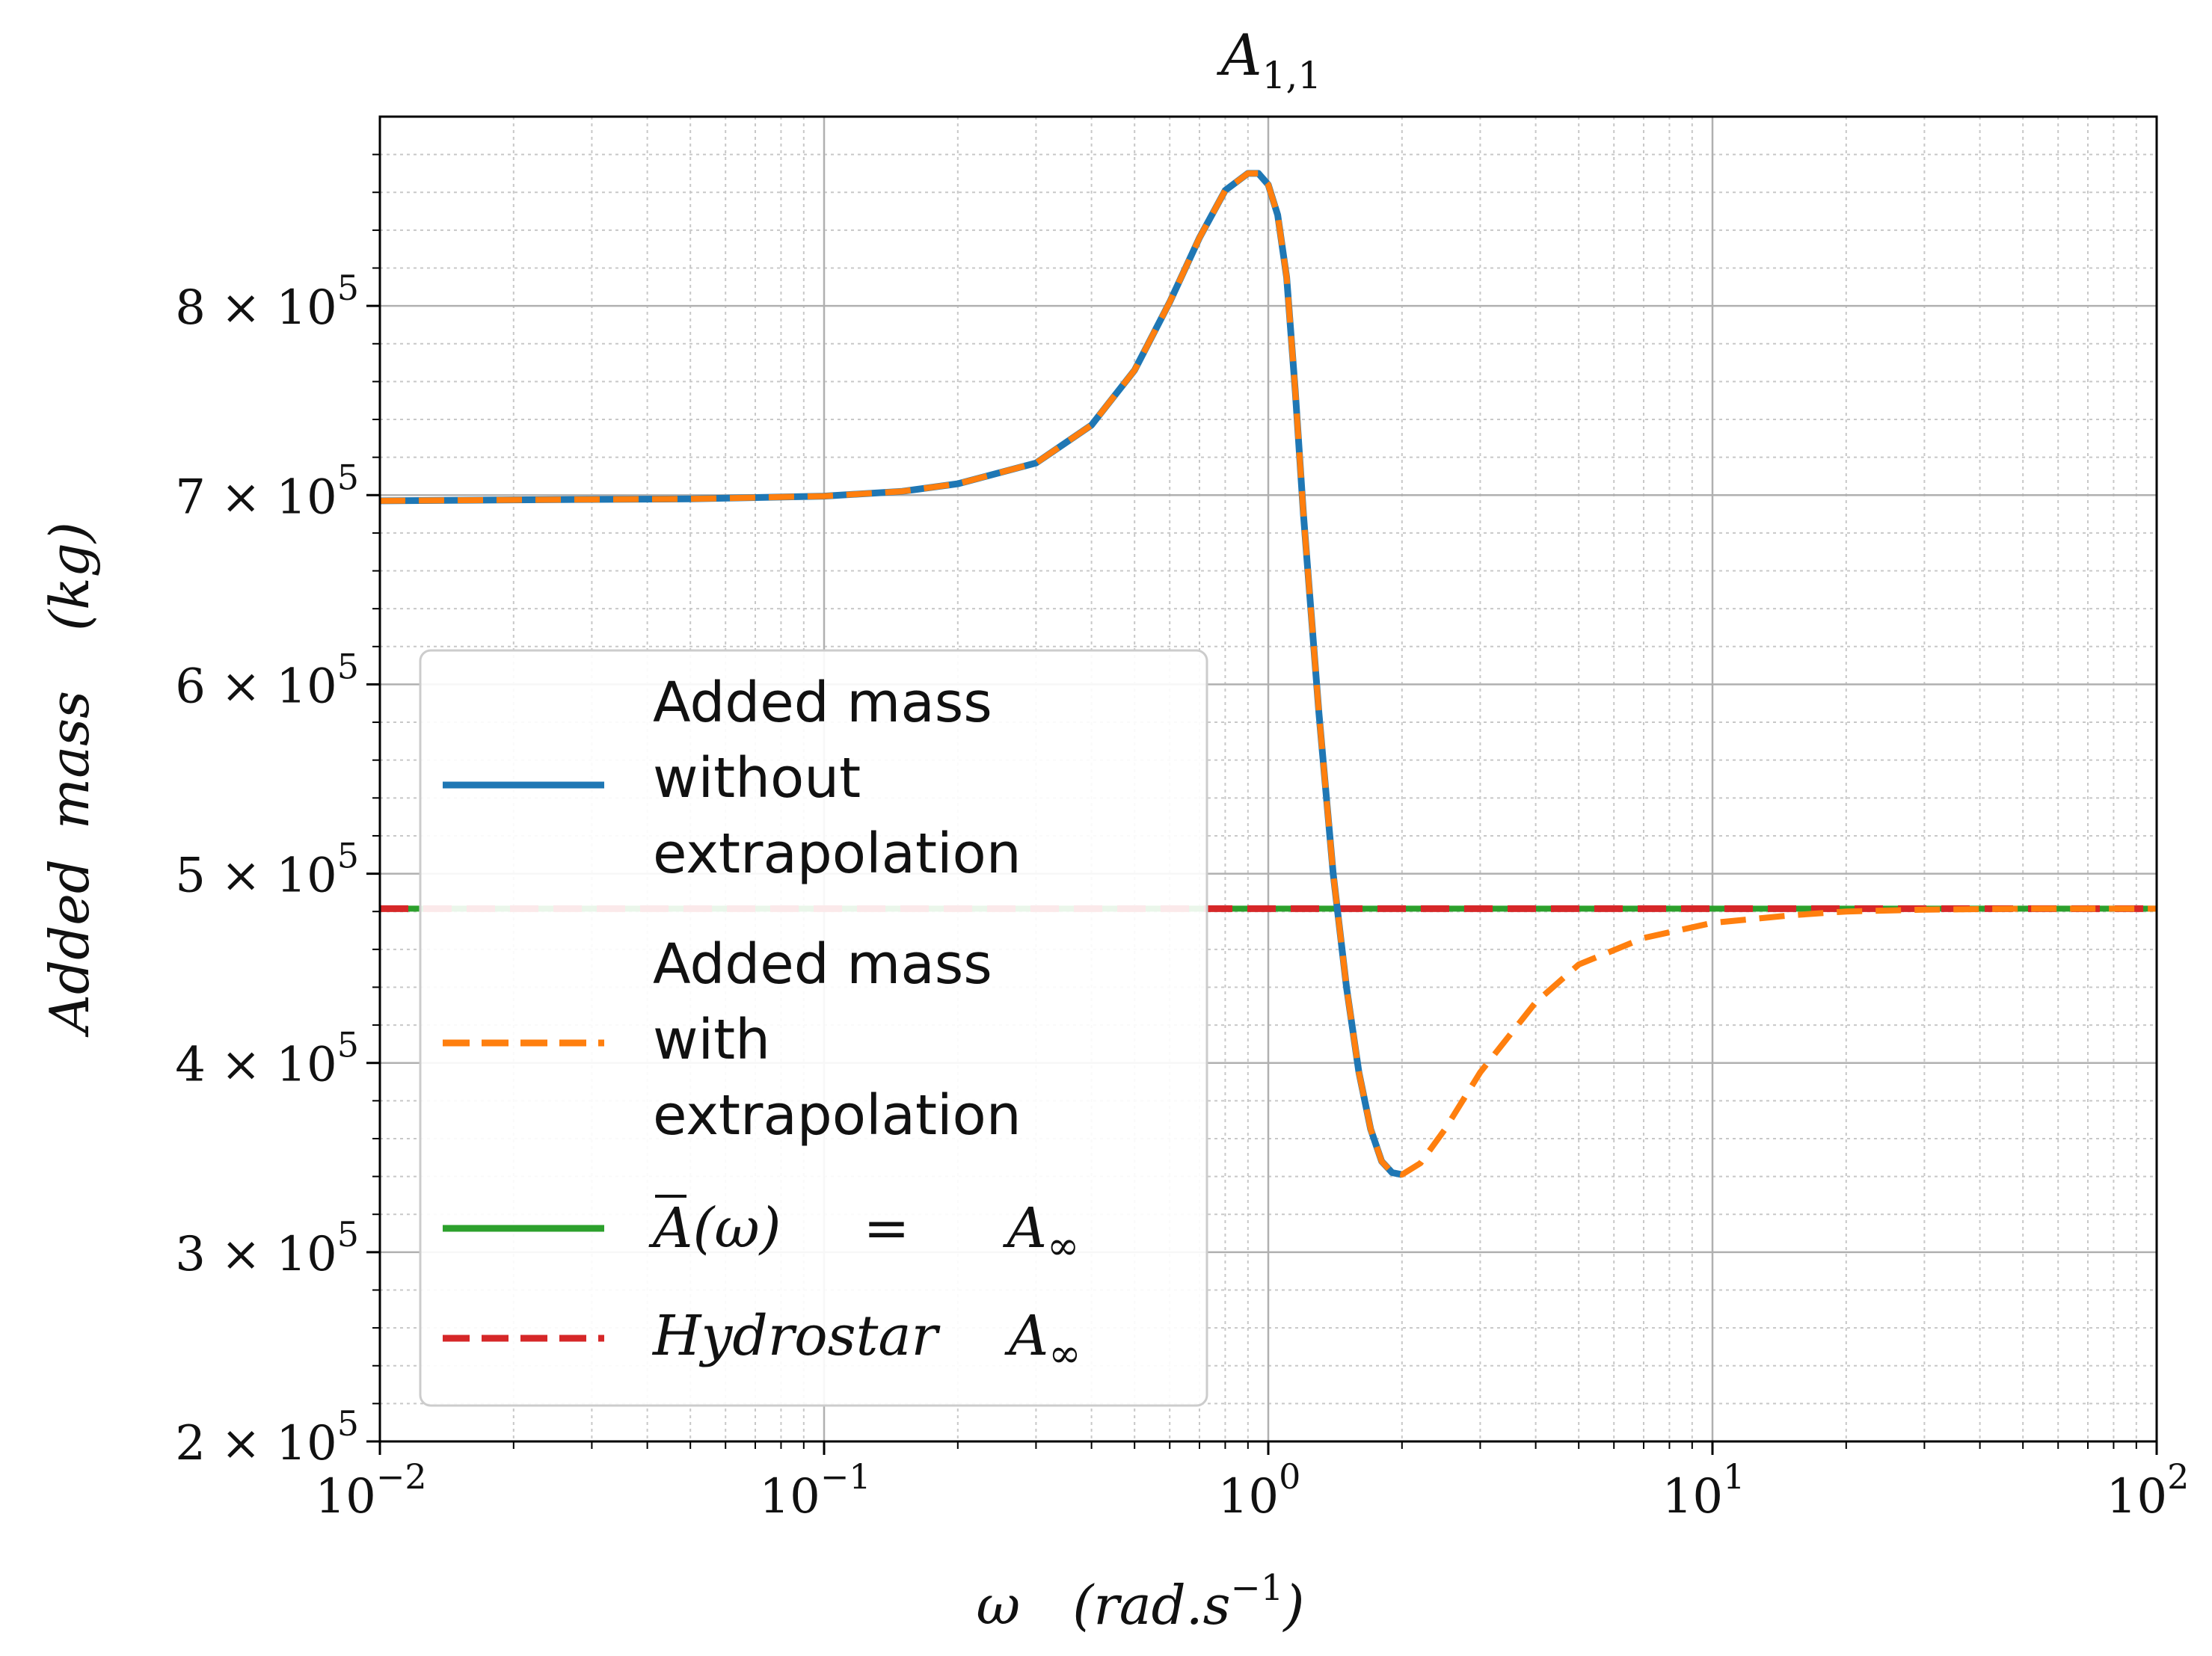 This screenshot has height=1656, width=2212. What do you see at coordinates (267, 1059) in the screenshot?
I see `y-tick-label: 4 × 10⁵` at bounding box center [267, 1059].